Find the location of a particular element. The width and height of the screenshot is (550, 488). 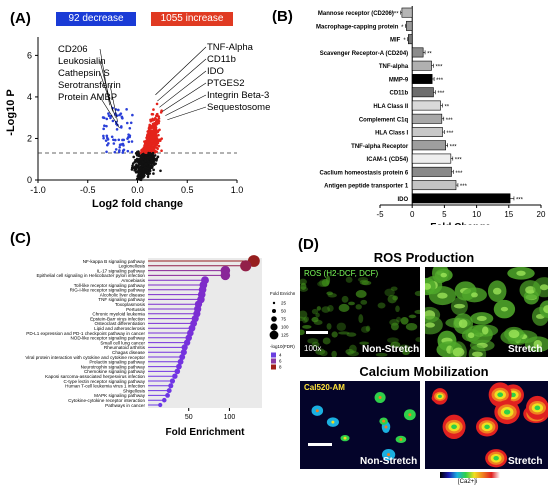

bar-category-label: Mannose receptor (CD206) is located at coordinates (356, 14).